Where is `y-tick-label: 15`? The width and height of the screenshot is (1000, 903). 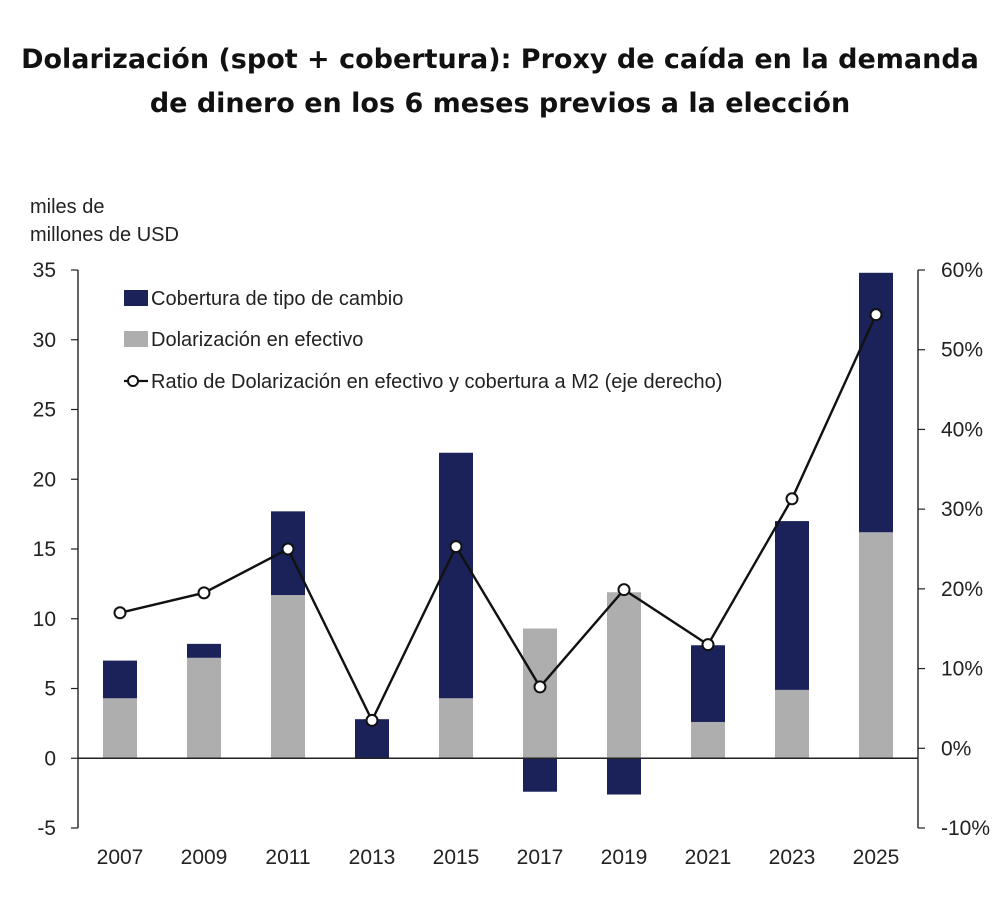
y-tick-label: 15 is located at coordinates (44, 549).